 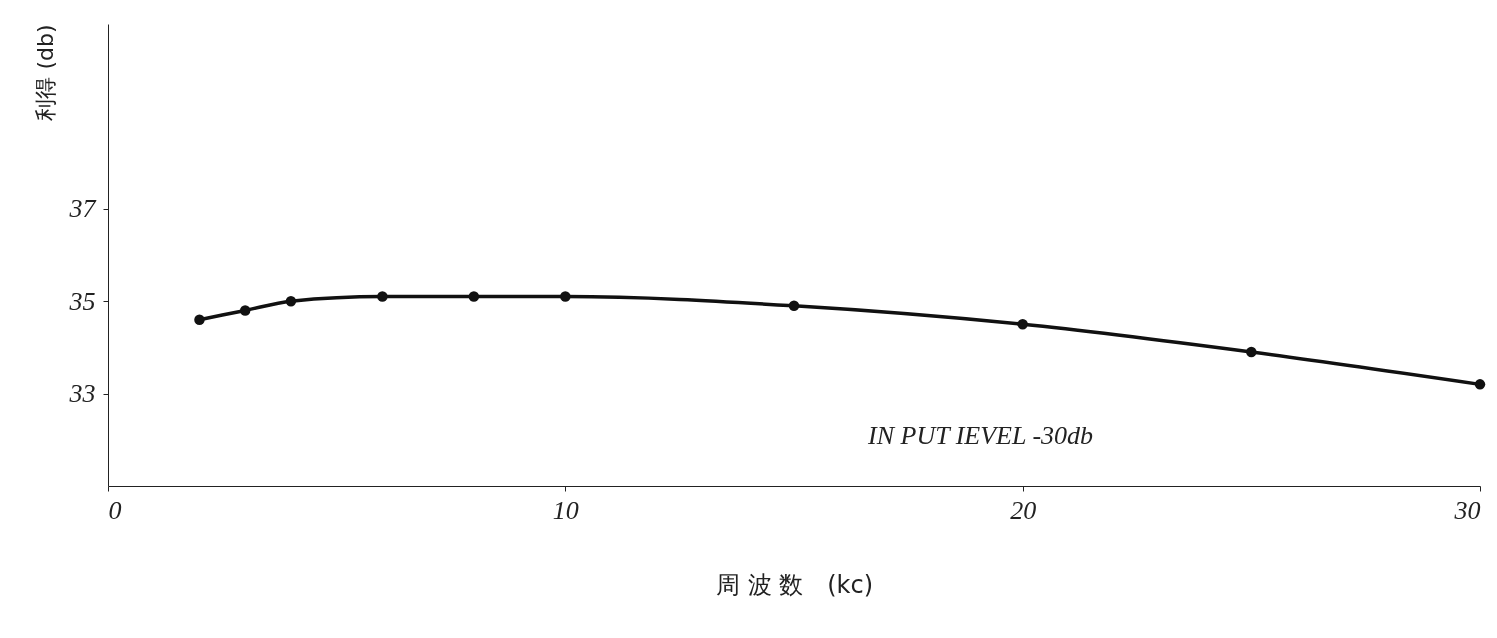 I want to click on x-axis-title: 周 波 数 (kc), so click(x=794, y=584).